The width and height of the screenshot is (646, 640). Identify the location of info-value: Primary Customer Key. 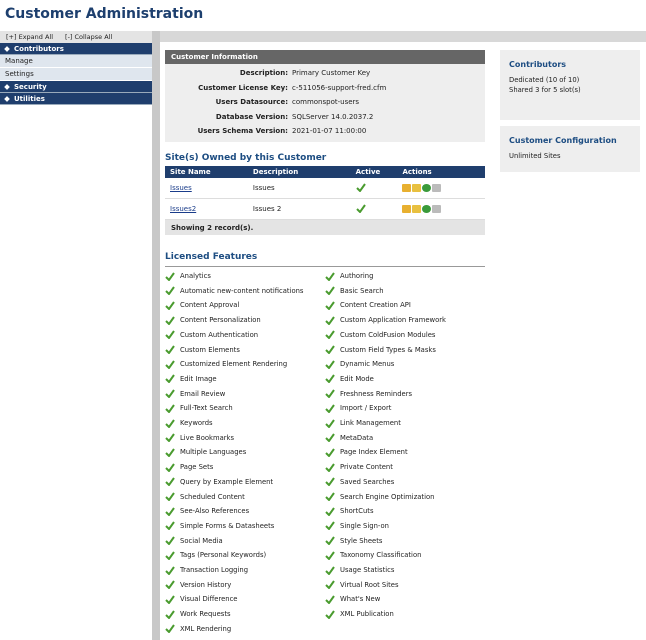
(331, 73).